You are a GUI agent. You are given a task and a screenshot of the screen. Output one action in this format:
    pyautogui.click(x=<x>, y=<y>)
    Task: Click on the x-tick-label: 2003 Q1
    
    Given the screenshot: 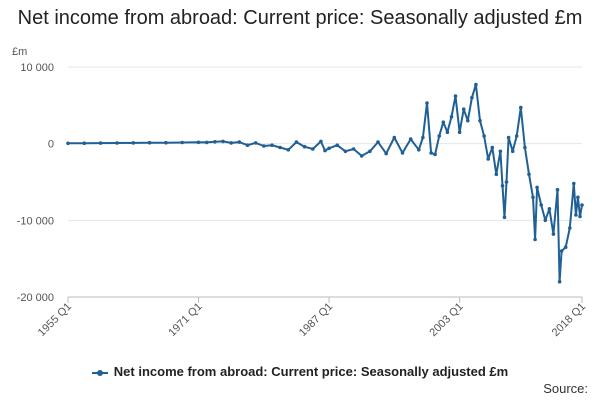 What is the action you would take?
    pyautogui.click(x=446, y=320)
    